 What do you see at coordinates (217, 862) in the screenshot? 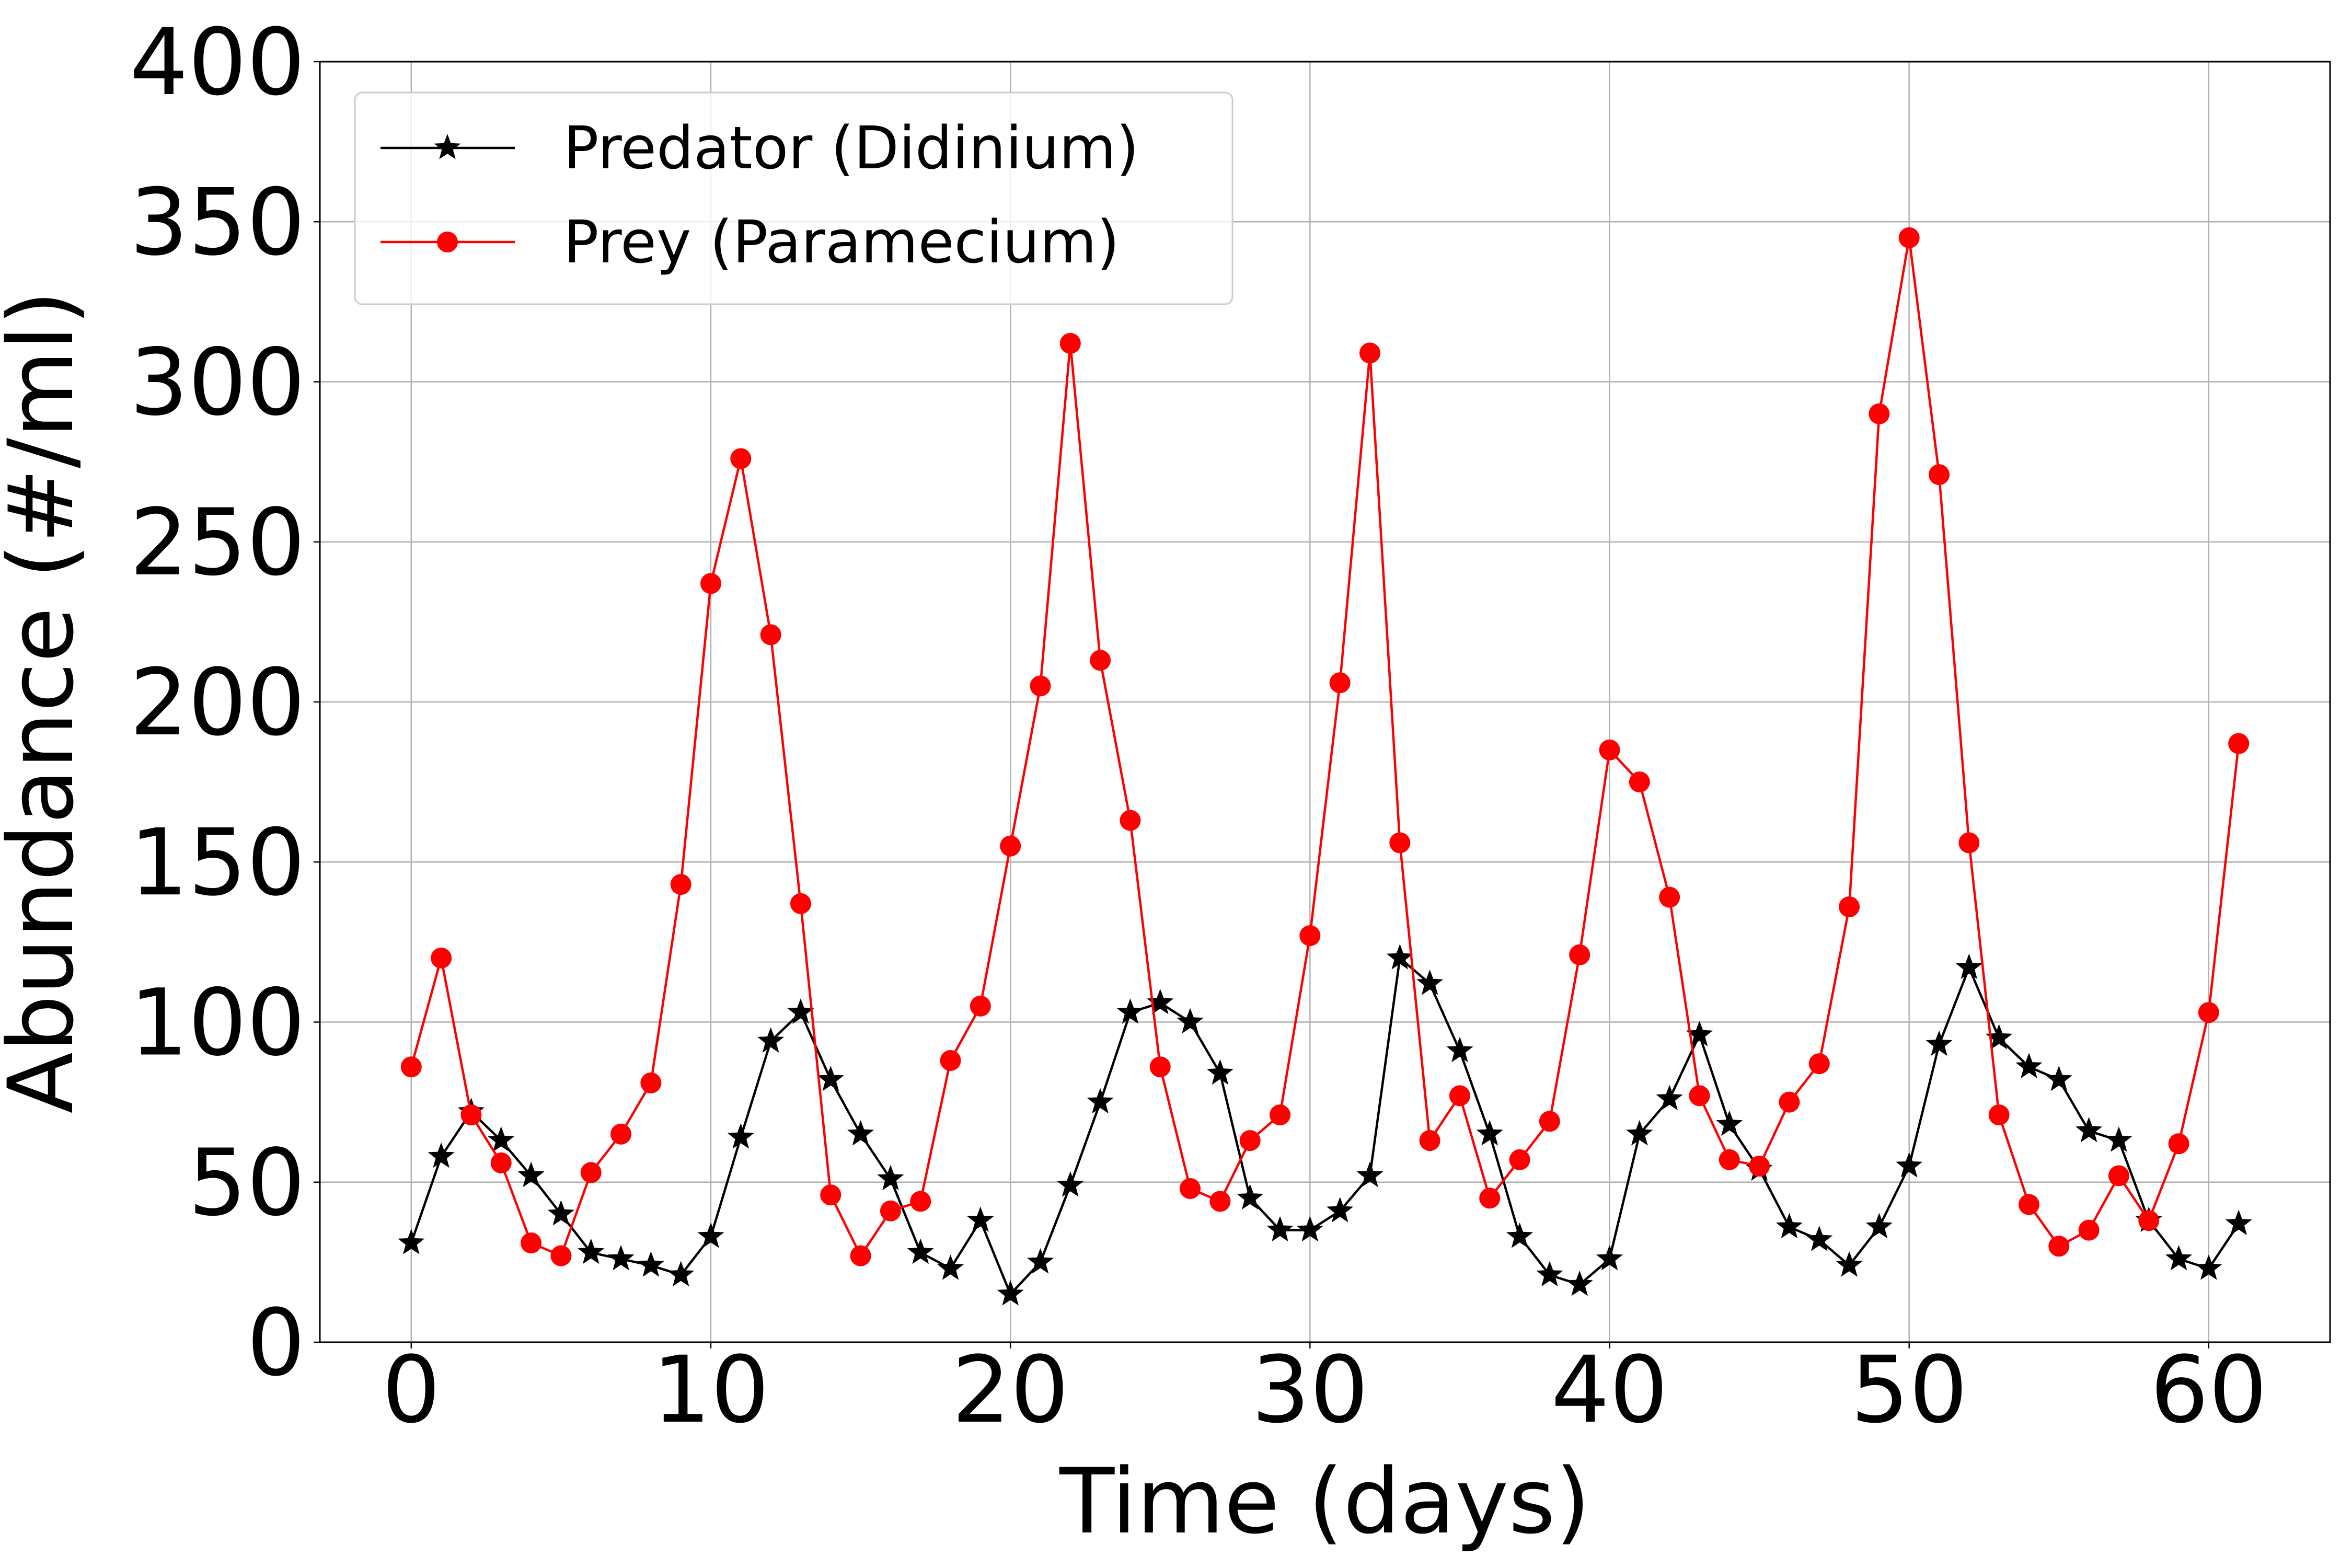
I see `y-tick-label: 150` at bounding box center [217, 862].